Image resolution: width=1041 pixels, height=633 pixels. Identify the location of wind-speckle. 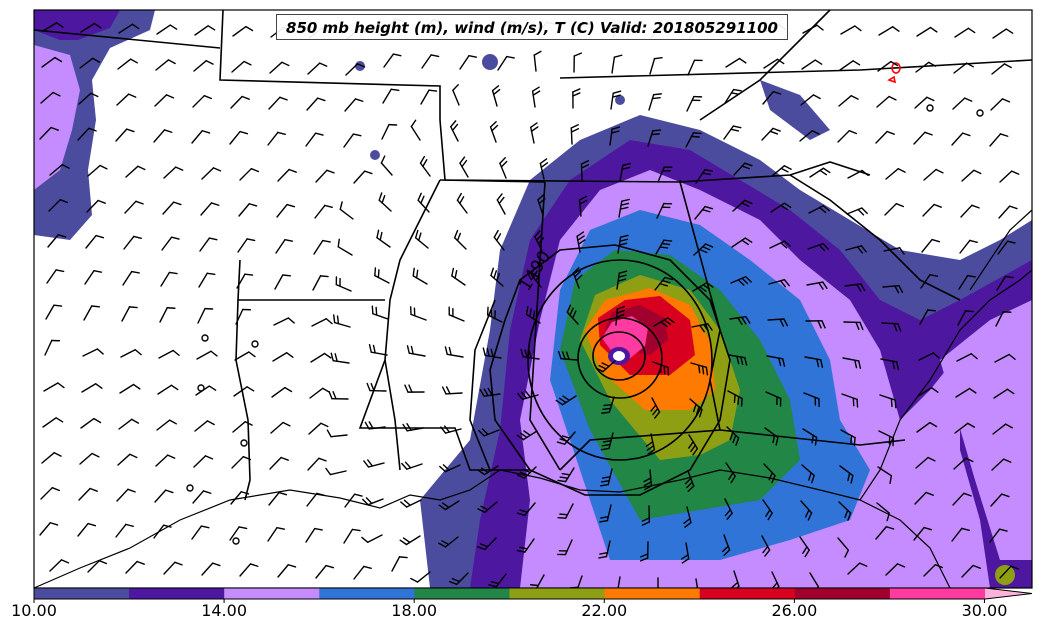
(375, 155).